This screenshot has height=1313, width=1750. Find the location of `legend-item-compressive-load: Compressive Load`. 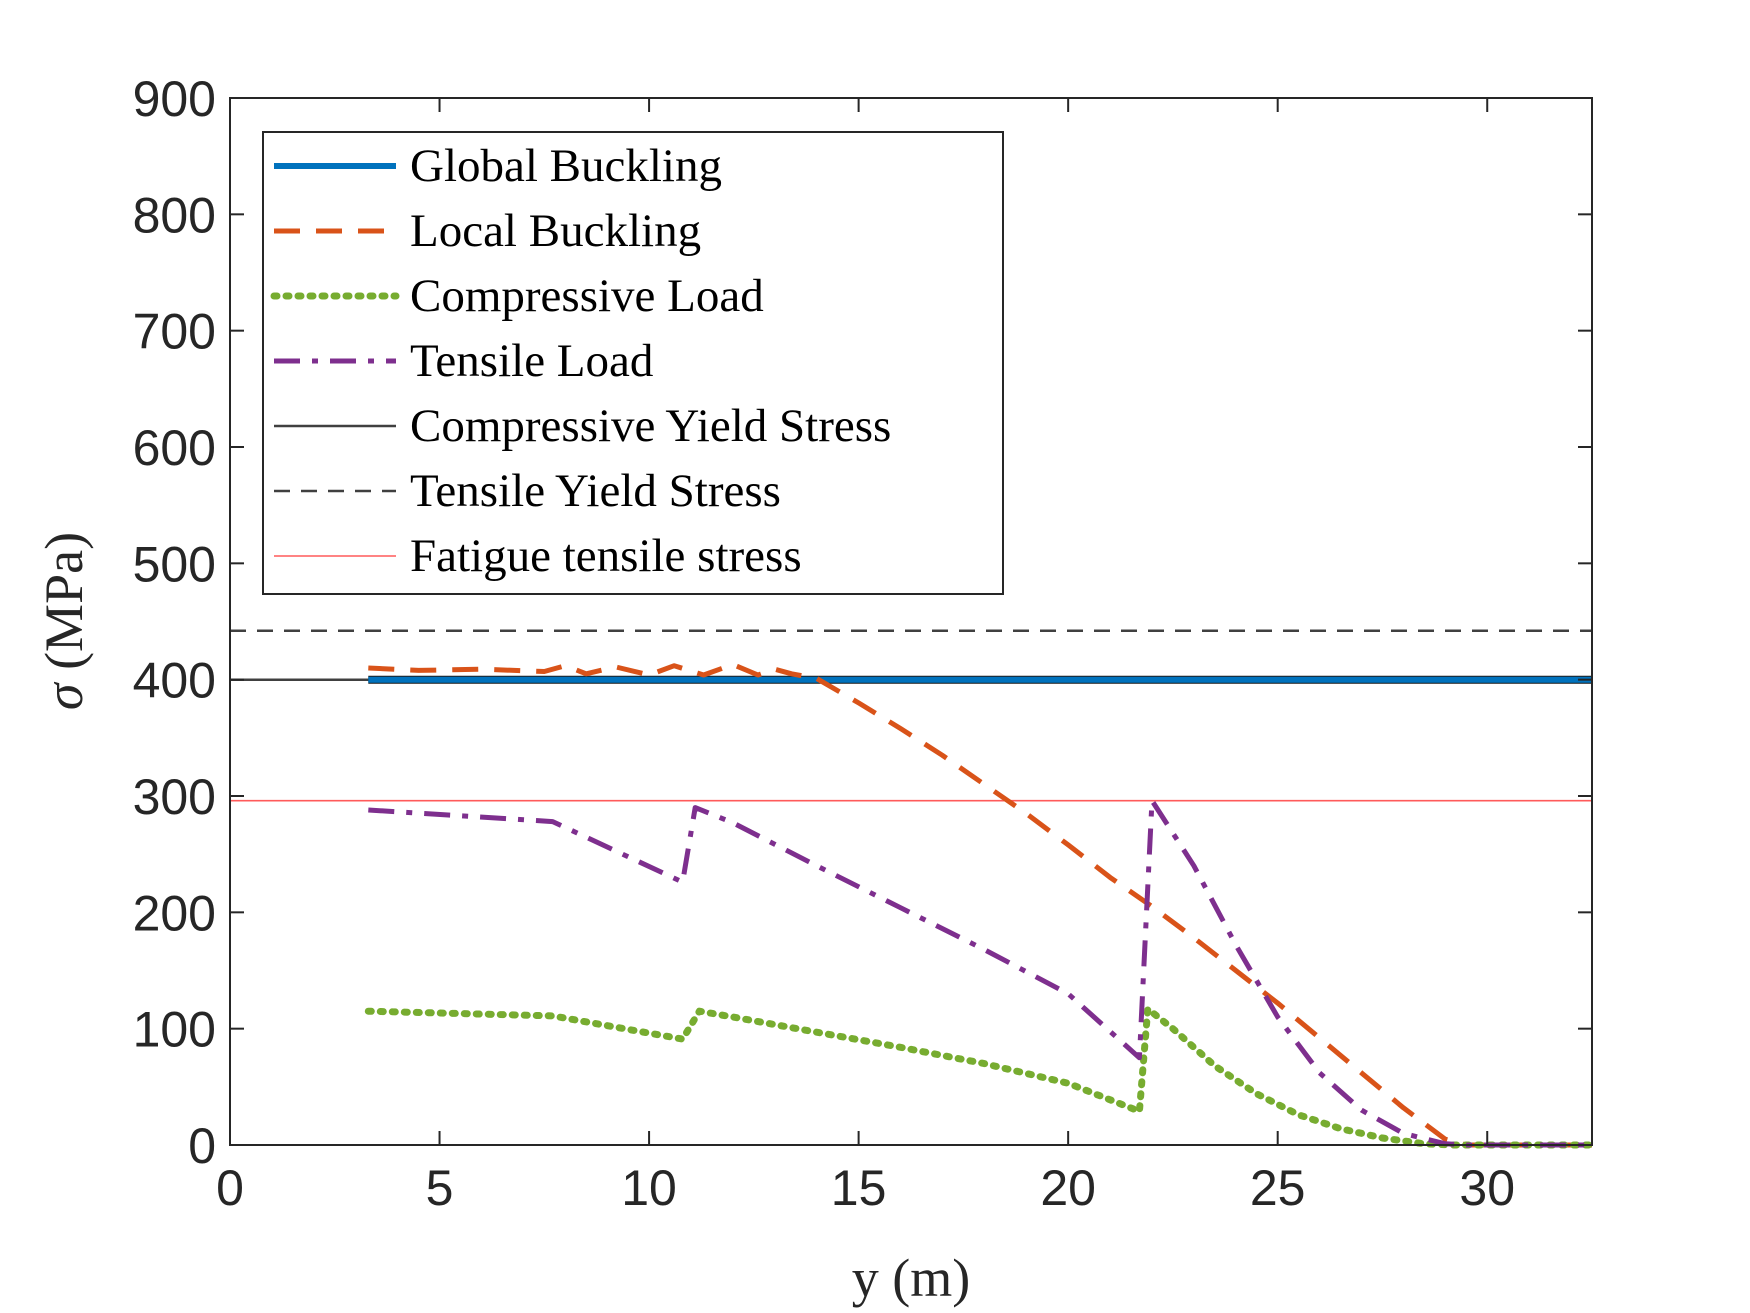

legend-item-compressive-load: Compressive Load is located at coordinates (517, 296).